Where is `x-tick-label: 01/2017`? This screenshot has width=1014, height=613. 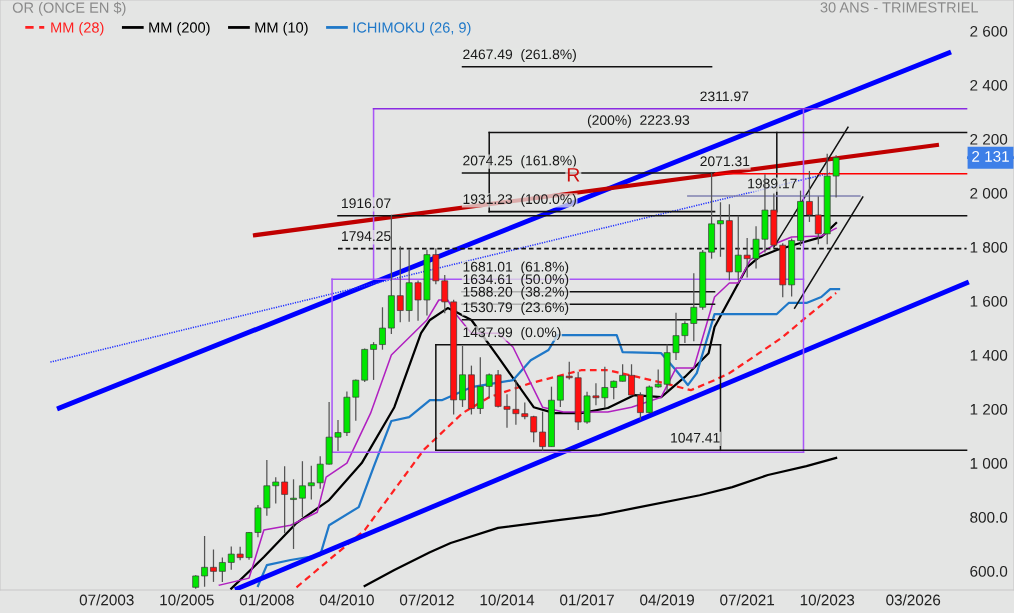 x-tick-label: 01/2017 is located at coordinates (587, 600).